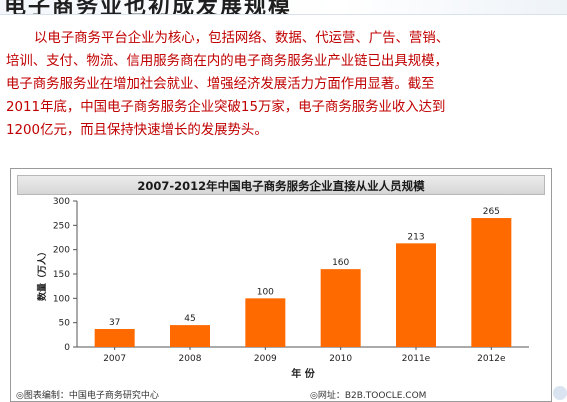 This screenshot has height=402, width=567. I want to click on bar-value-label: 100, so click(265, 292).